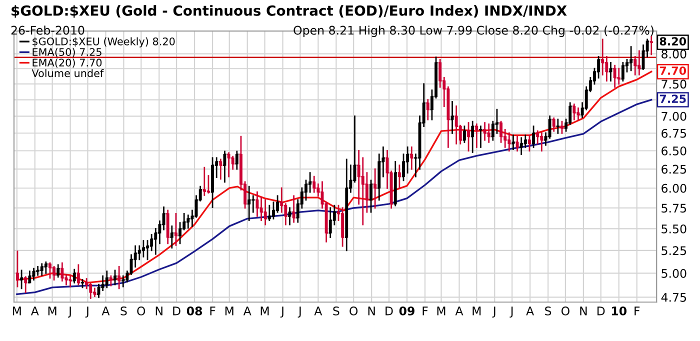 This screenshot has height=341, width=700. What do you see at coordinates (67, 53) in the screenshot?
I see `legend-label: EMA(50) 7.25` at bounding box center [67, 53].